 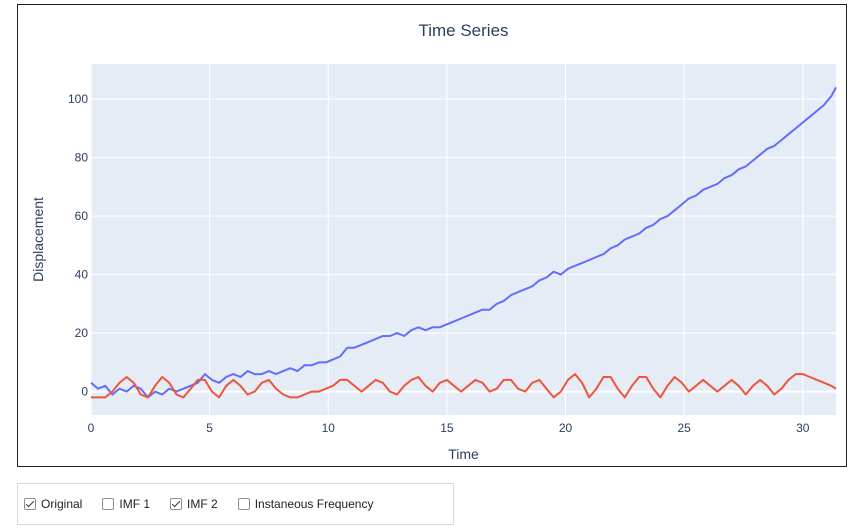 What do you see at coordinates (243, 504) in the screenshot?
I see `instaneous-frequency-checkbox` at bounding box center [243, 504].